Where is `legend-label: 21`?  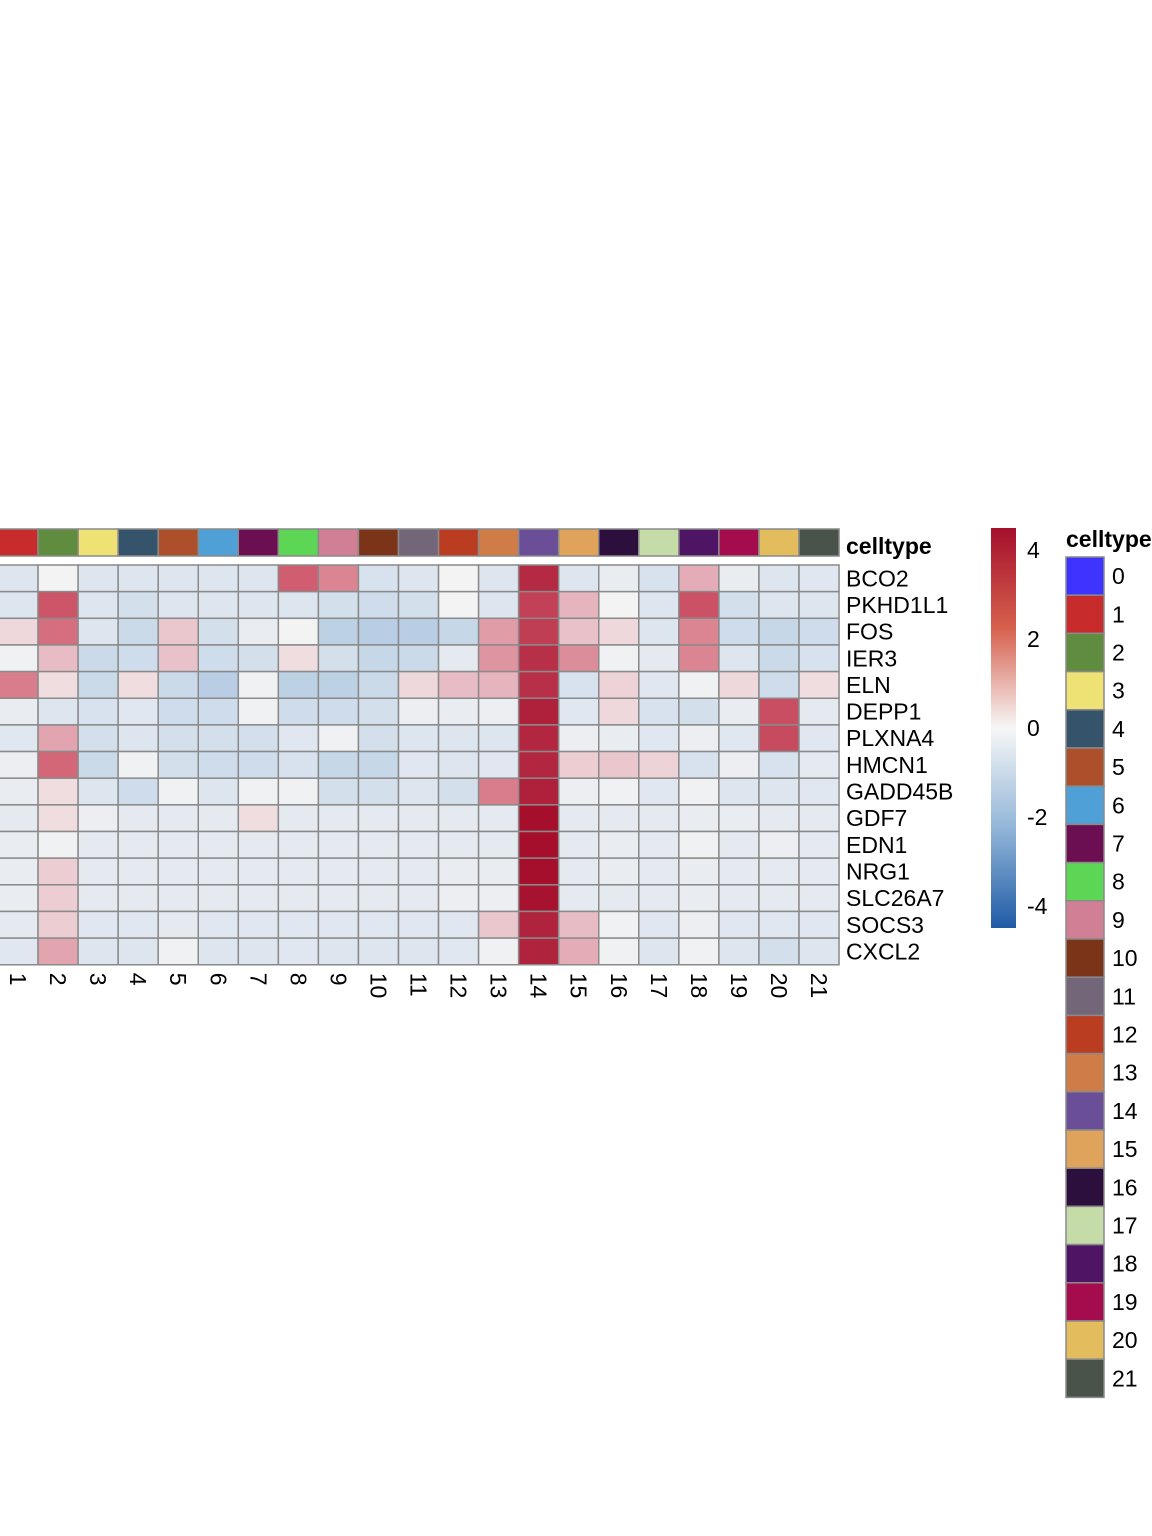 legend-label: 21 is located at coordinates (1125, 1378).